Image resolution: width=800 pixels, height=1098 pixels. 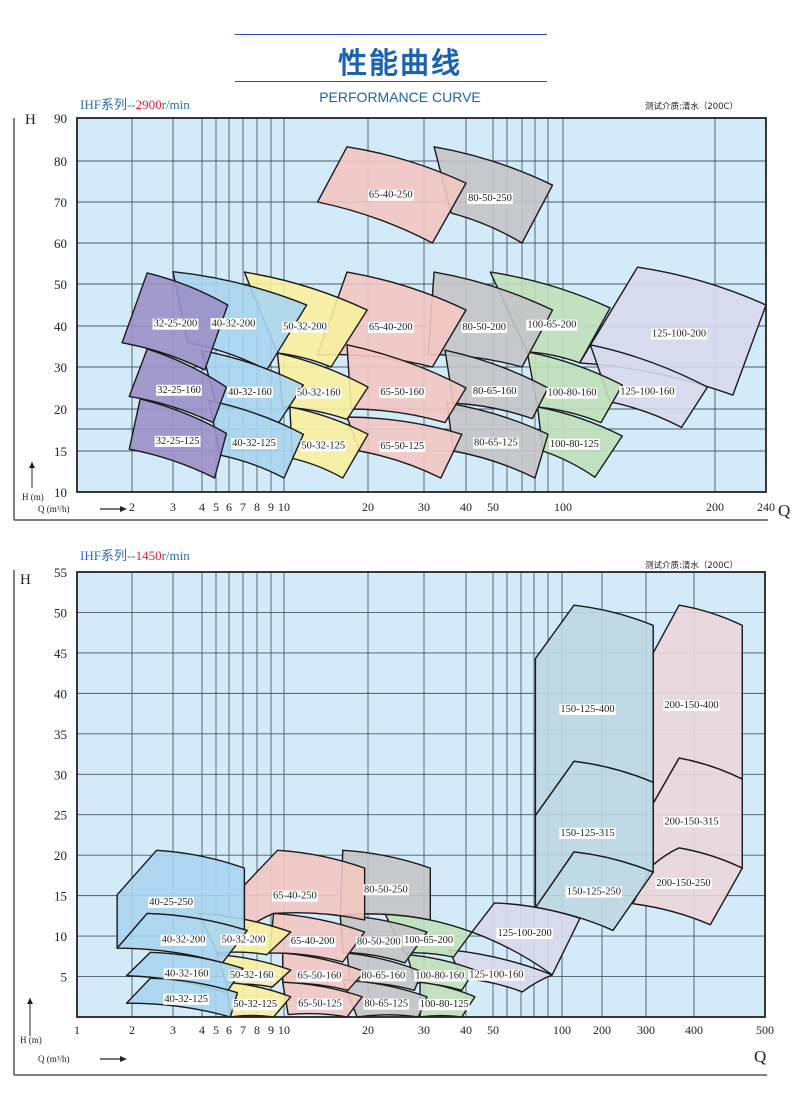 I want to click on region-label: 40-25-250, so click(x=171, y=902).